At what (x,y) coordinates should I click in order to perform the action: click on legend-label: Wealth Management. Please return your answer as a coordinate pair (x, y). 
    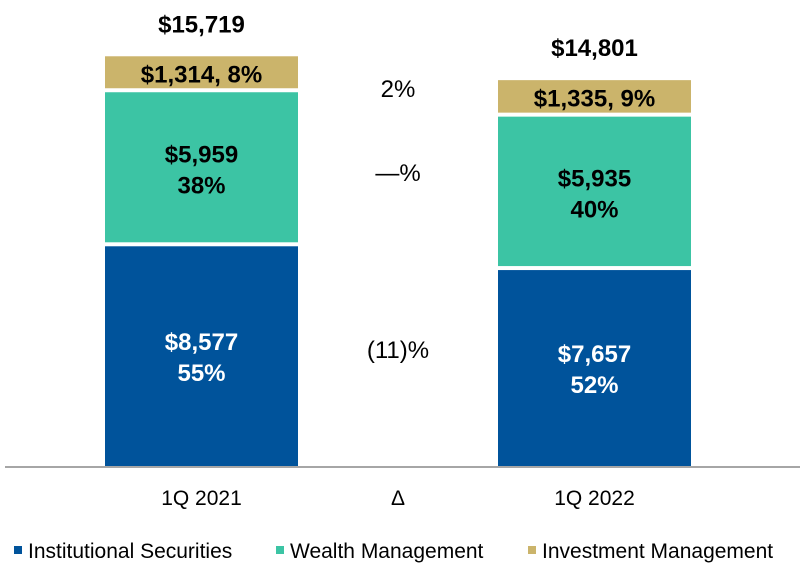
    Looking at the image, I should click on (387, 551).